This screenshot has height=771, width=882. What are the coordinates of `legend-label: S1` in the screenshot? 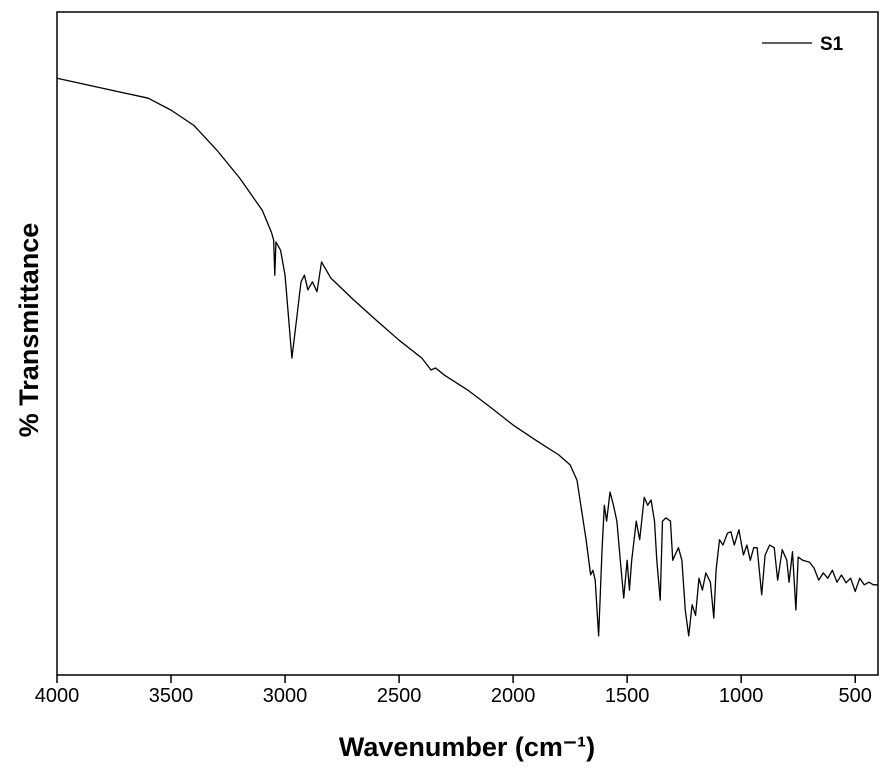 It's located at (832, 44).